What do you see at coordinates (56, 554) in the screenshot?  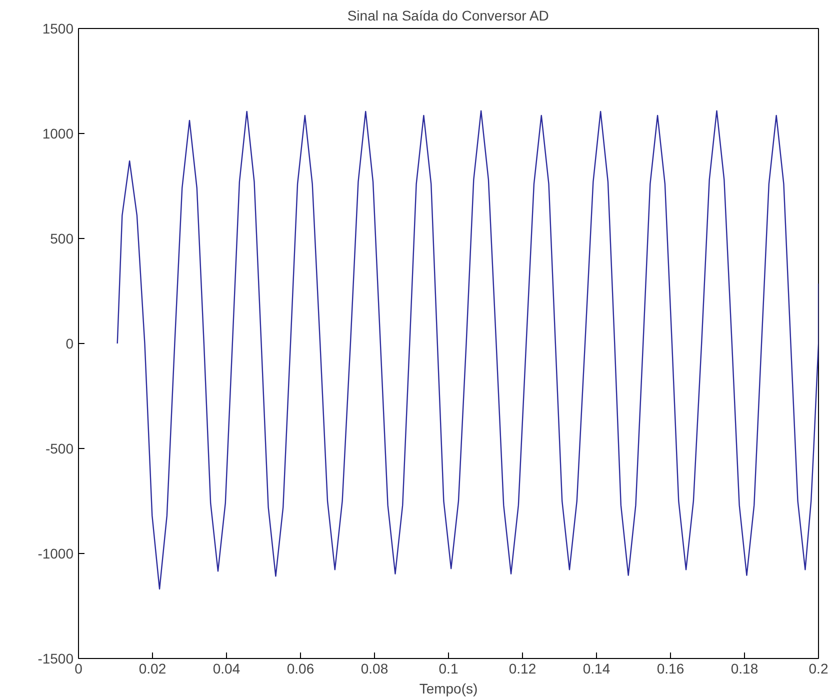 I see `y-tick-label: -1000` at bounding box center [56, 554].